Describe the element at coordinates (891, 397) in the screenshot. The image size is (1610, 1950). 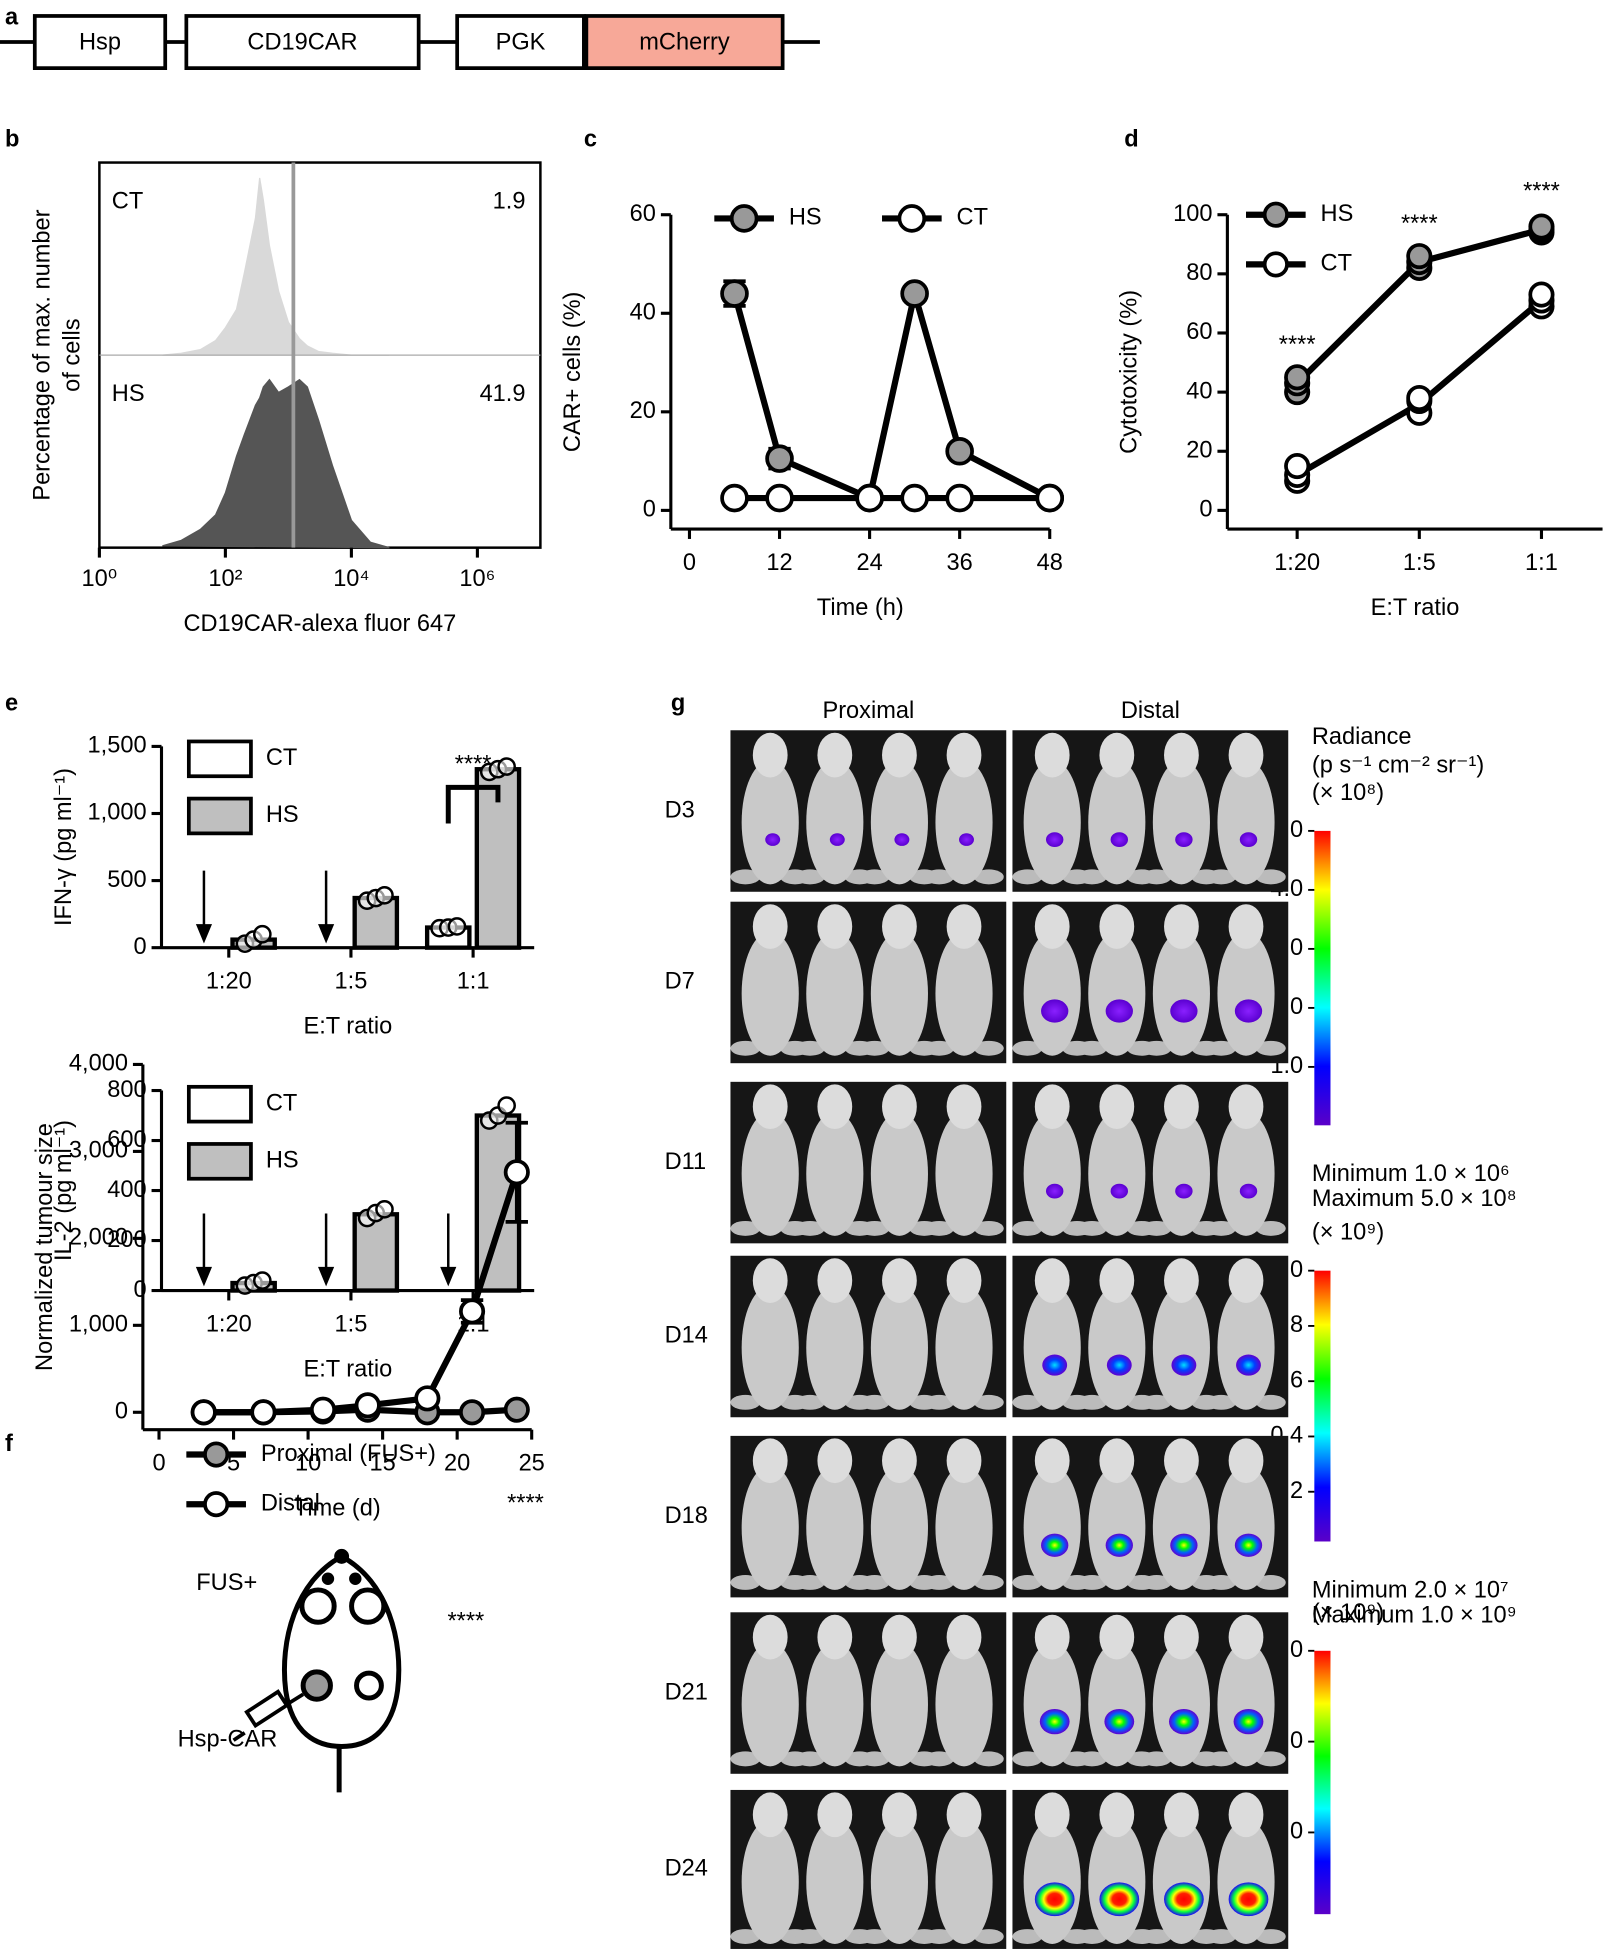
I see `series-line` at that location.